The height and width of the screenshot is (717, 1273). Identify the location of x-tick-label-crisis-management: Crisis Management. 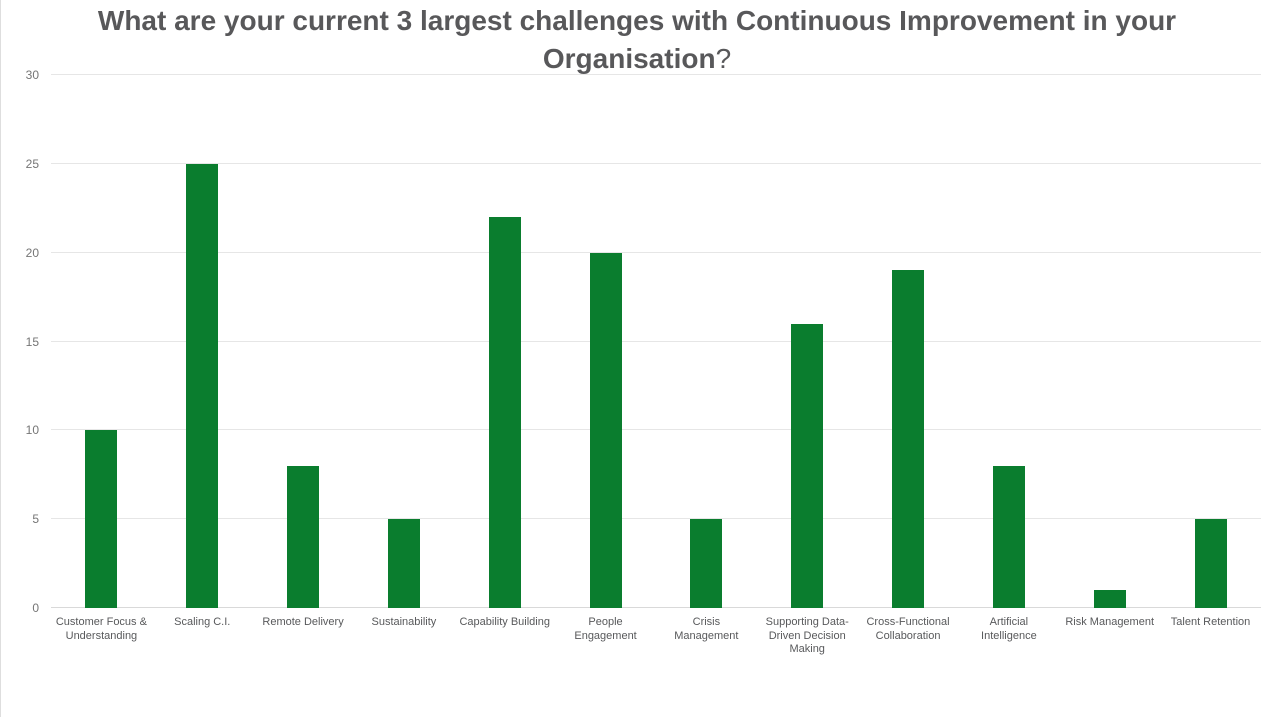
(706, 629).